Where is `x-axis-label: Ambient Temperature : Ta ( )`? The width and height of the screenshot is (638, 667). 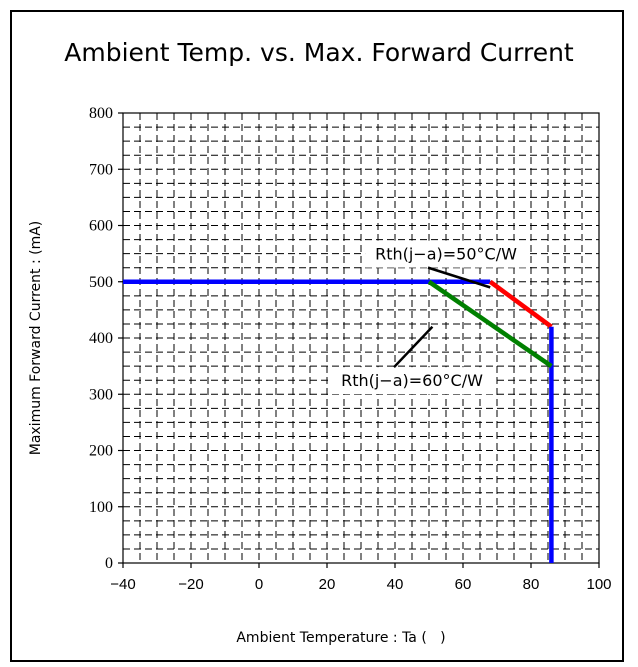
x-axis-label: Ambient Temperature : Ta ( ) is located at coordinates (340, 638).